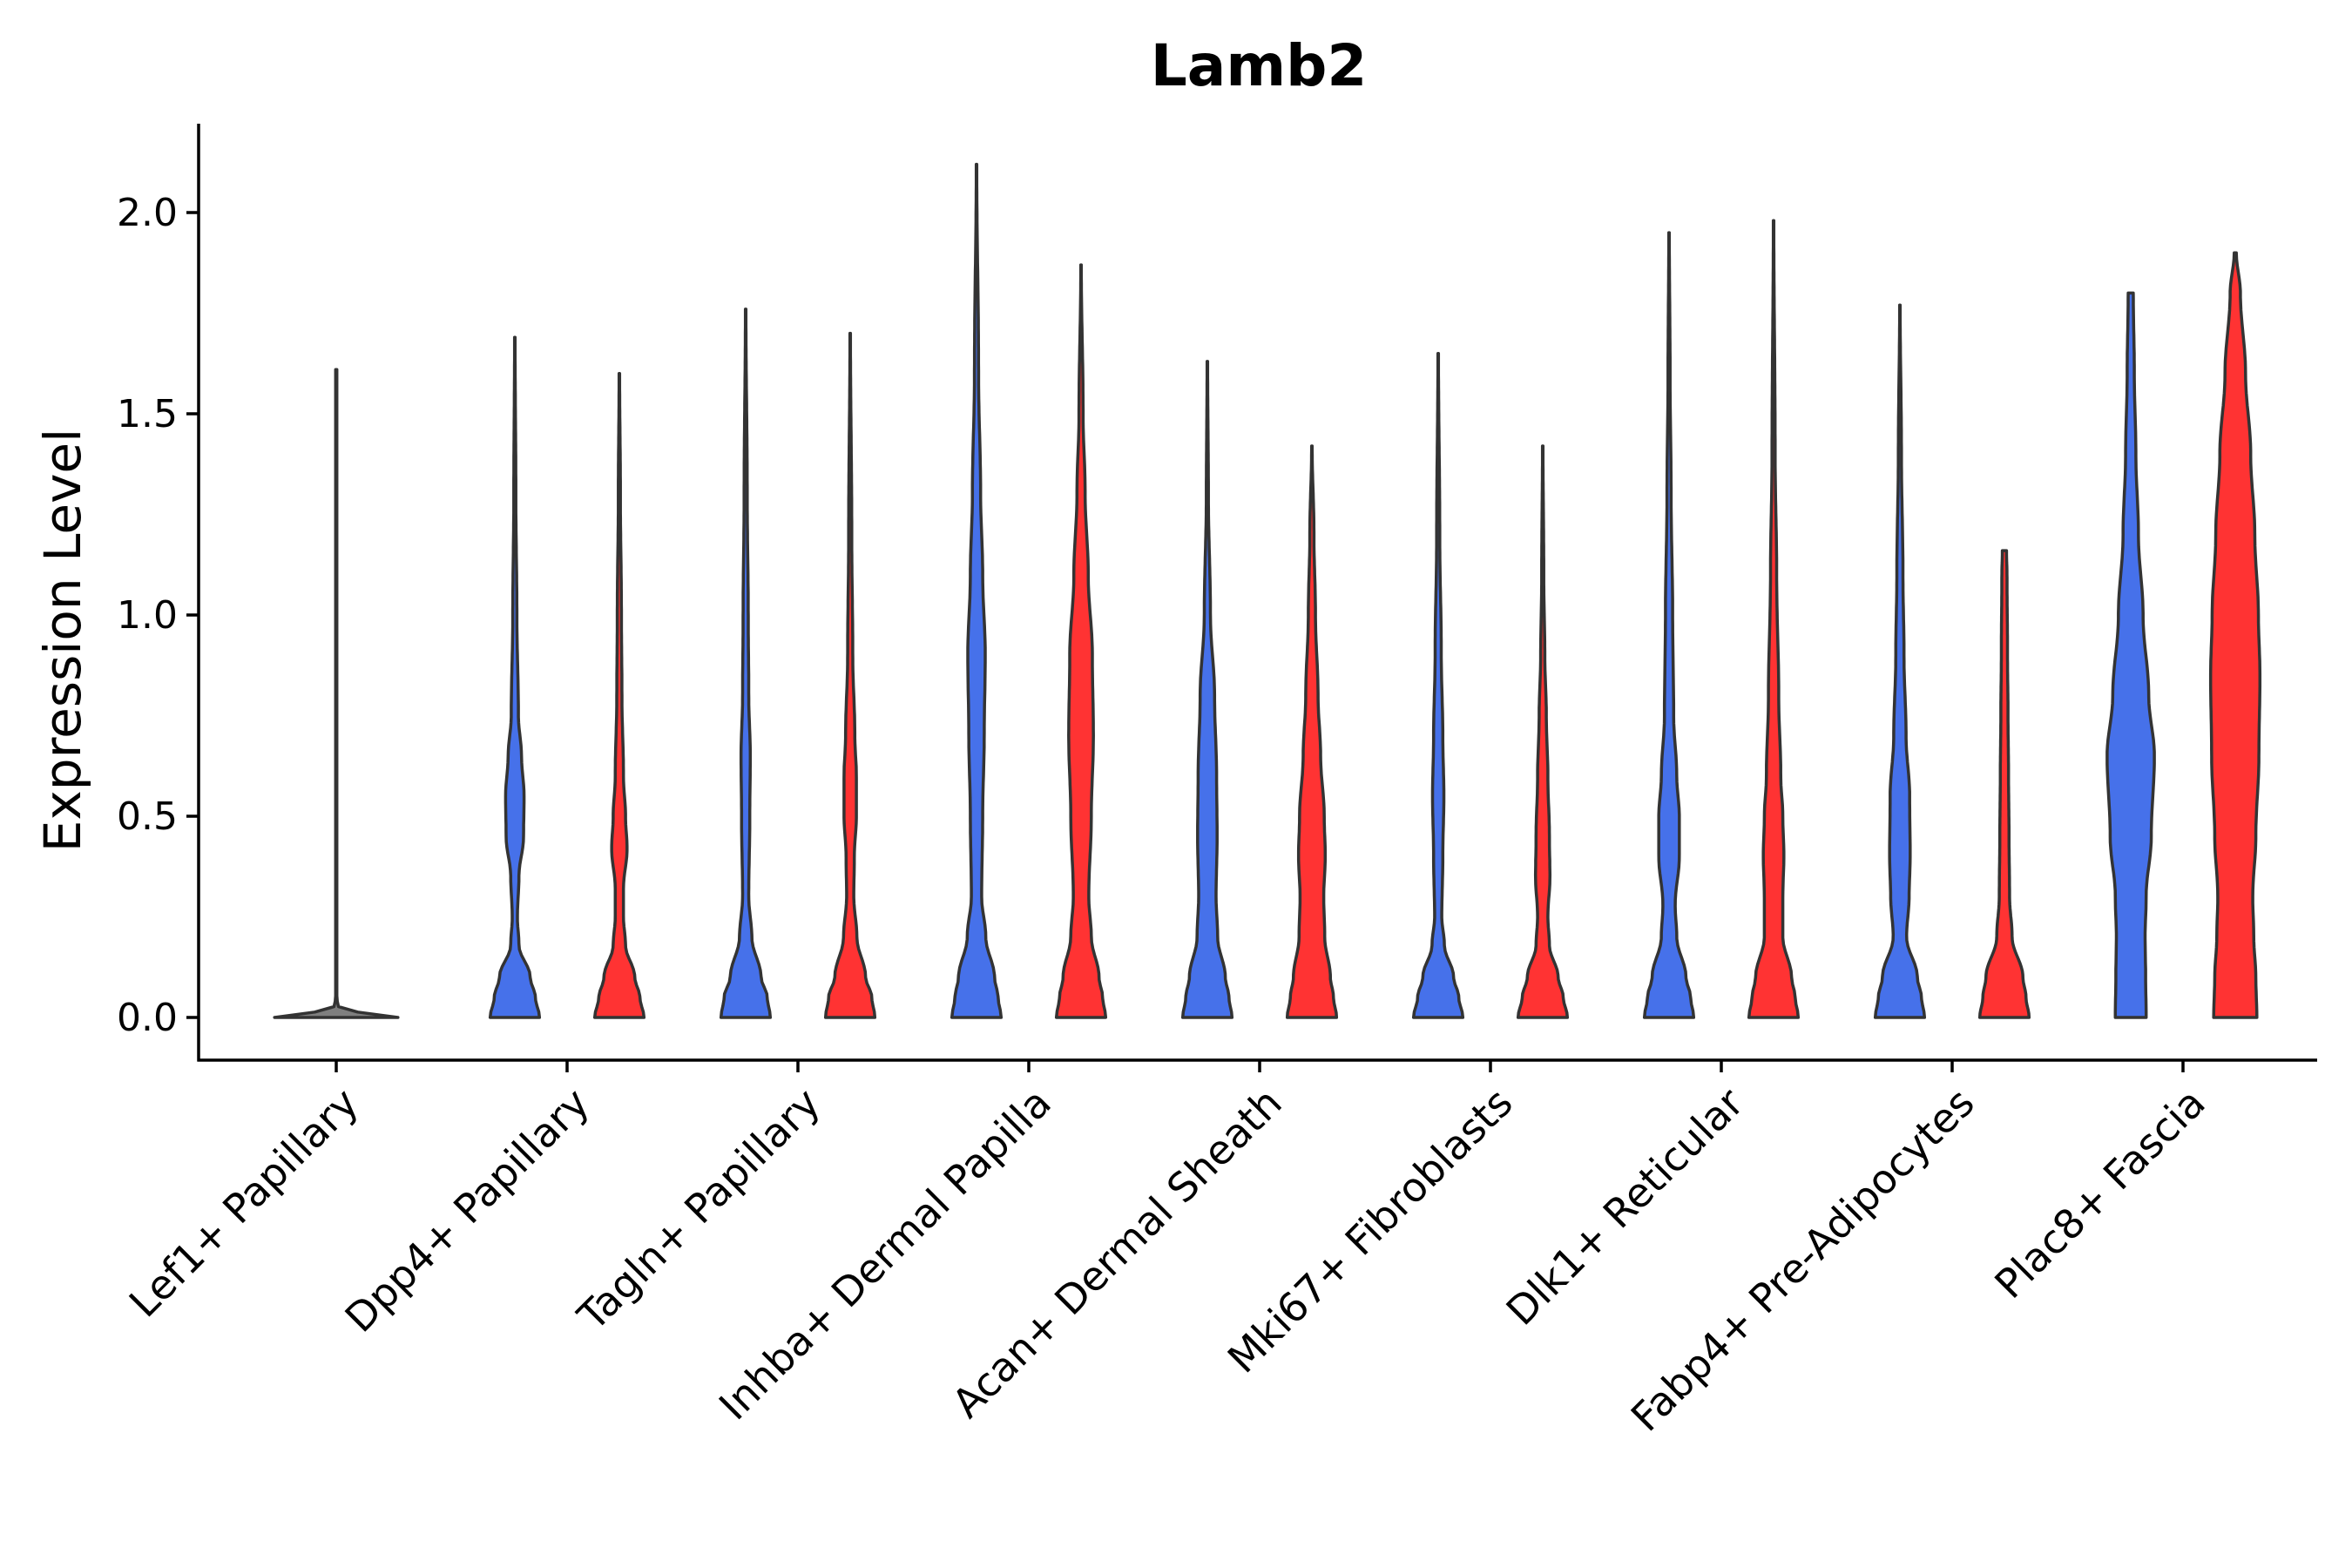  Describe the element at coordinates (147, 414) in the screenshot. I see `y-tick-label: 1.5` at that location.